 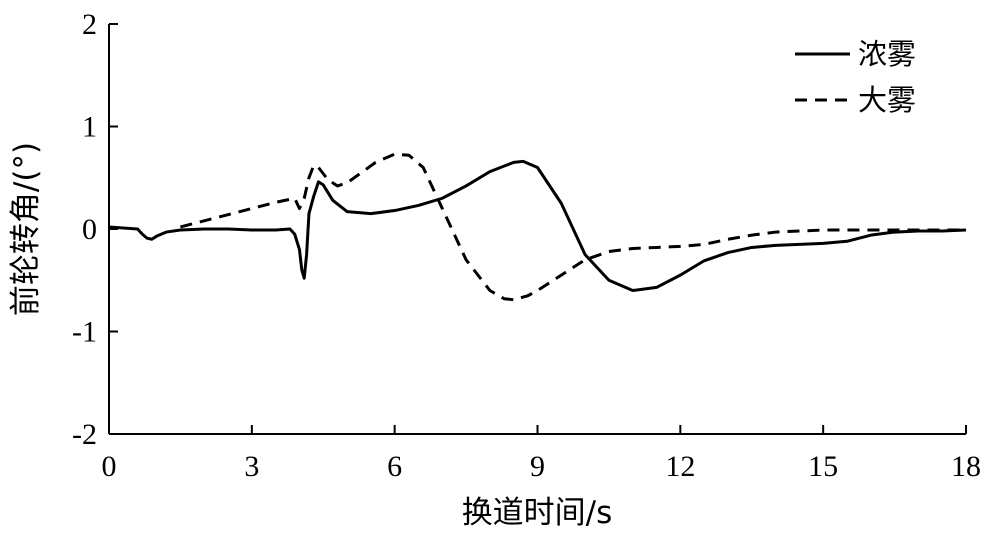 I want to click on legend-label-series-1: 大雾, so click(x=887, y=100).